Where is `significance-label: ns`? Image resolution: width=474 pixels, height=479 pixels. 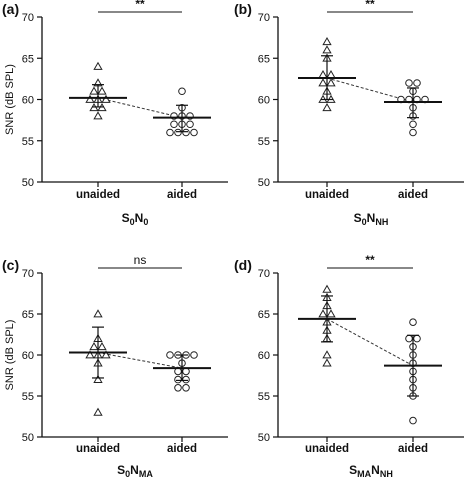 significance-label: ns is located at coordinates (140, 260).